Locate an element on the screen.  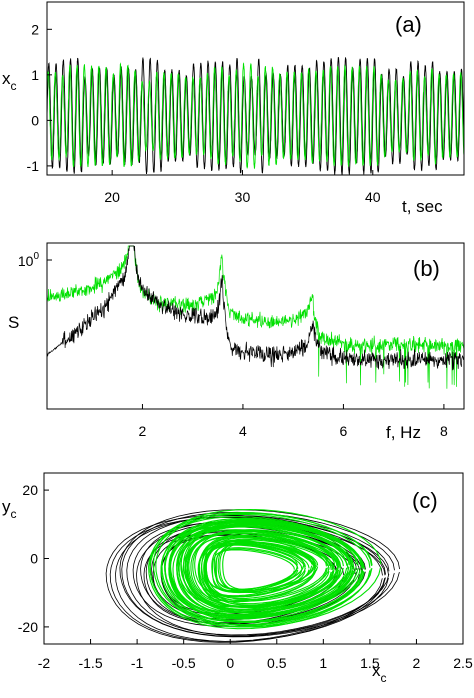
panel-c-xtick-label: -2 is located at coordinates (44, 663).